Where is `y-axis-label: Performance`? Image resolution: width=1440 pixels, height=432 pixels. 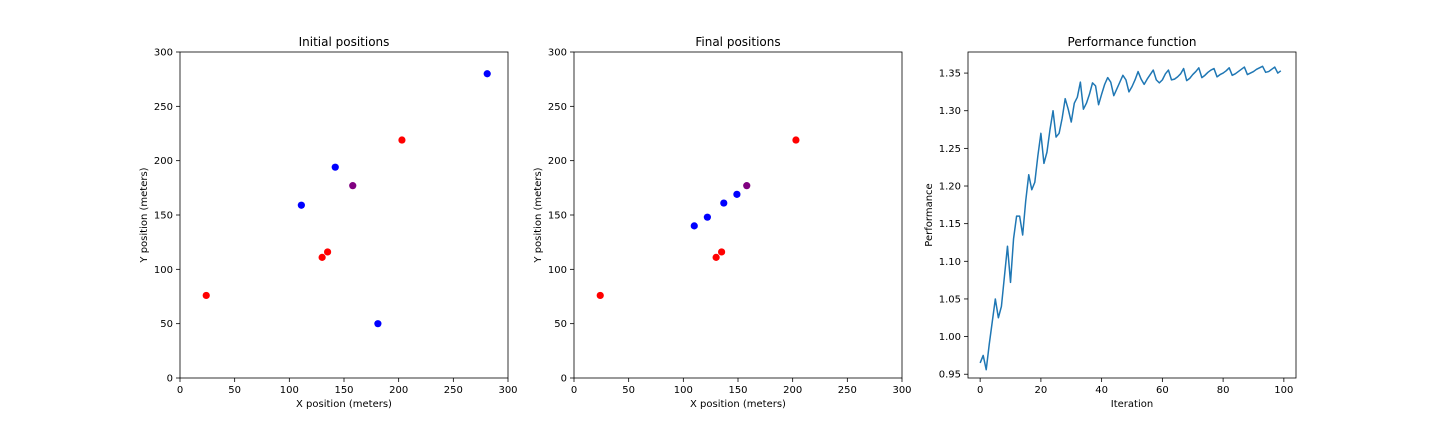 y-axis-label: Performance is located at coordinates (929, 214).